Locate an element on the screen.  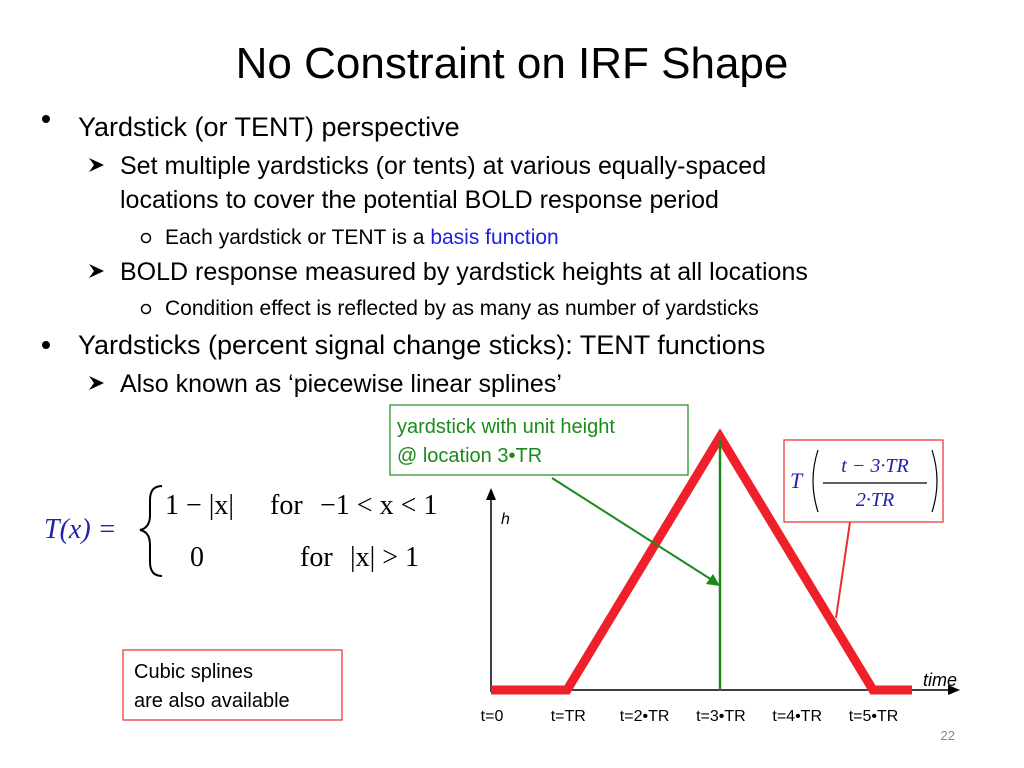
time-tick-label: t=3•TR is located at coordinates (721, 716).